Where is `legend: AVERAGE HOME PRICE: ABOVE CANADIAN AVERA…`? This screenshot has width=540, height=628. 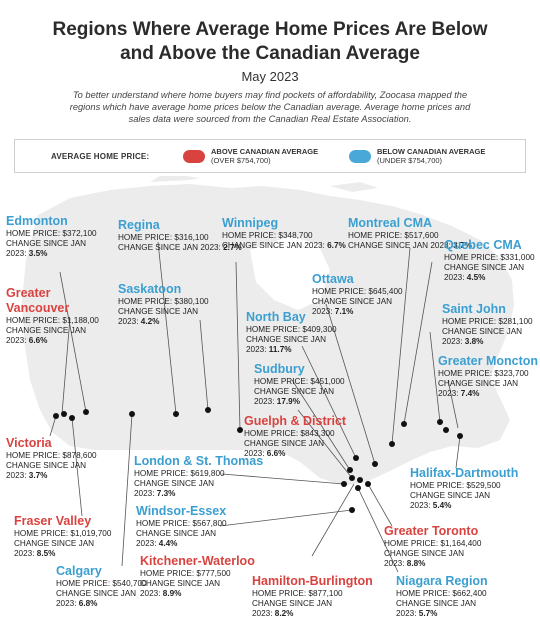
legend: AVERAGE HOME PRICE: ABOVE CANADIAN AVERA… is located at coordinates (270, 156).